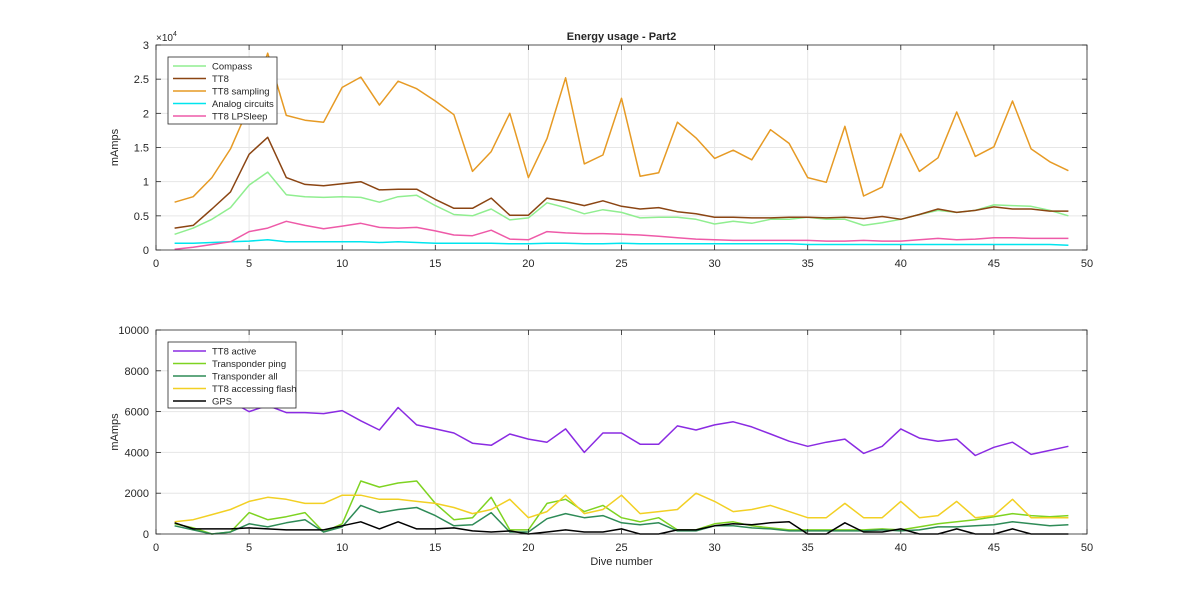  I want to click on y-exponent-power: 4, so click(175, 34).